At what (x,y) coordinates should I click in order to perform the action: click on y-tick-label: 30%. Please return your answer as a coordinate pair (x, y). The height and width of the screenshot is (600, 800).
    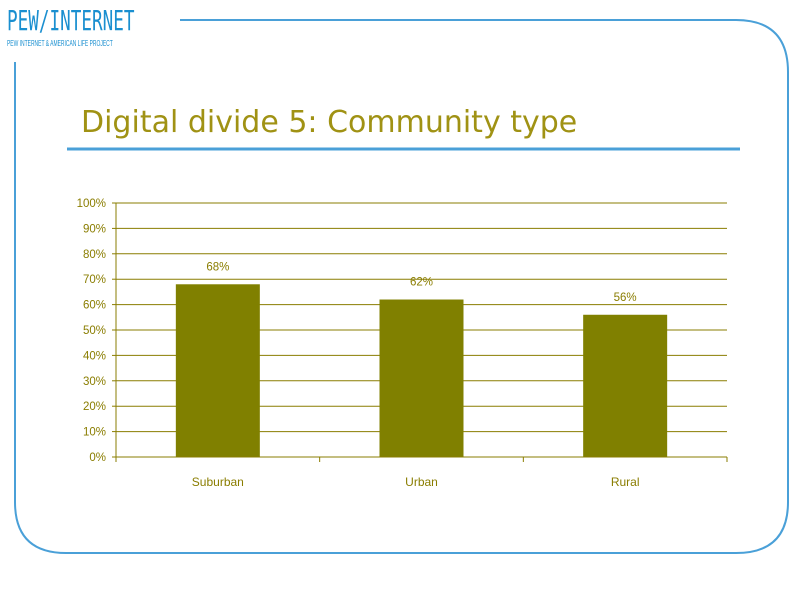
    Looking at the image, I should click on (94, 382).